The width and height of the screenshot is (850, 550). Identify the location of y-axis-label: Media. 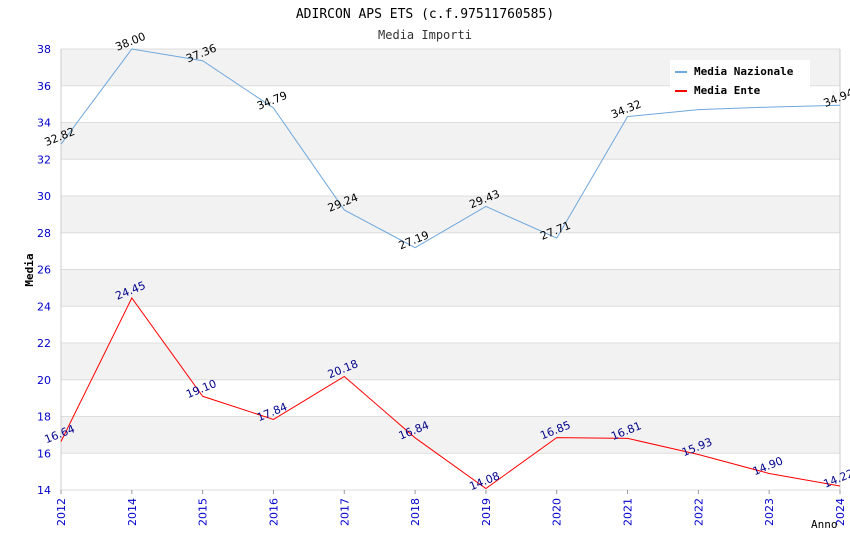
(29, 269).